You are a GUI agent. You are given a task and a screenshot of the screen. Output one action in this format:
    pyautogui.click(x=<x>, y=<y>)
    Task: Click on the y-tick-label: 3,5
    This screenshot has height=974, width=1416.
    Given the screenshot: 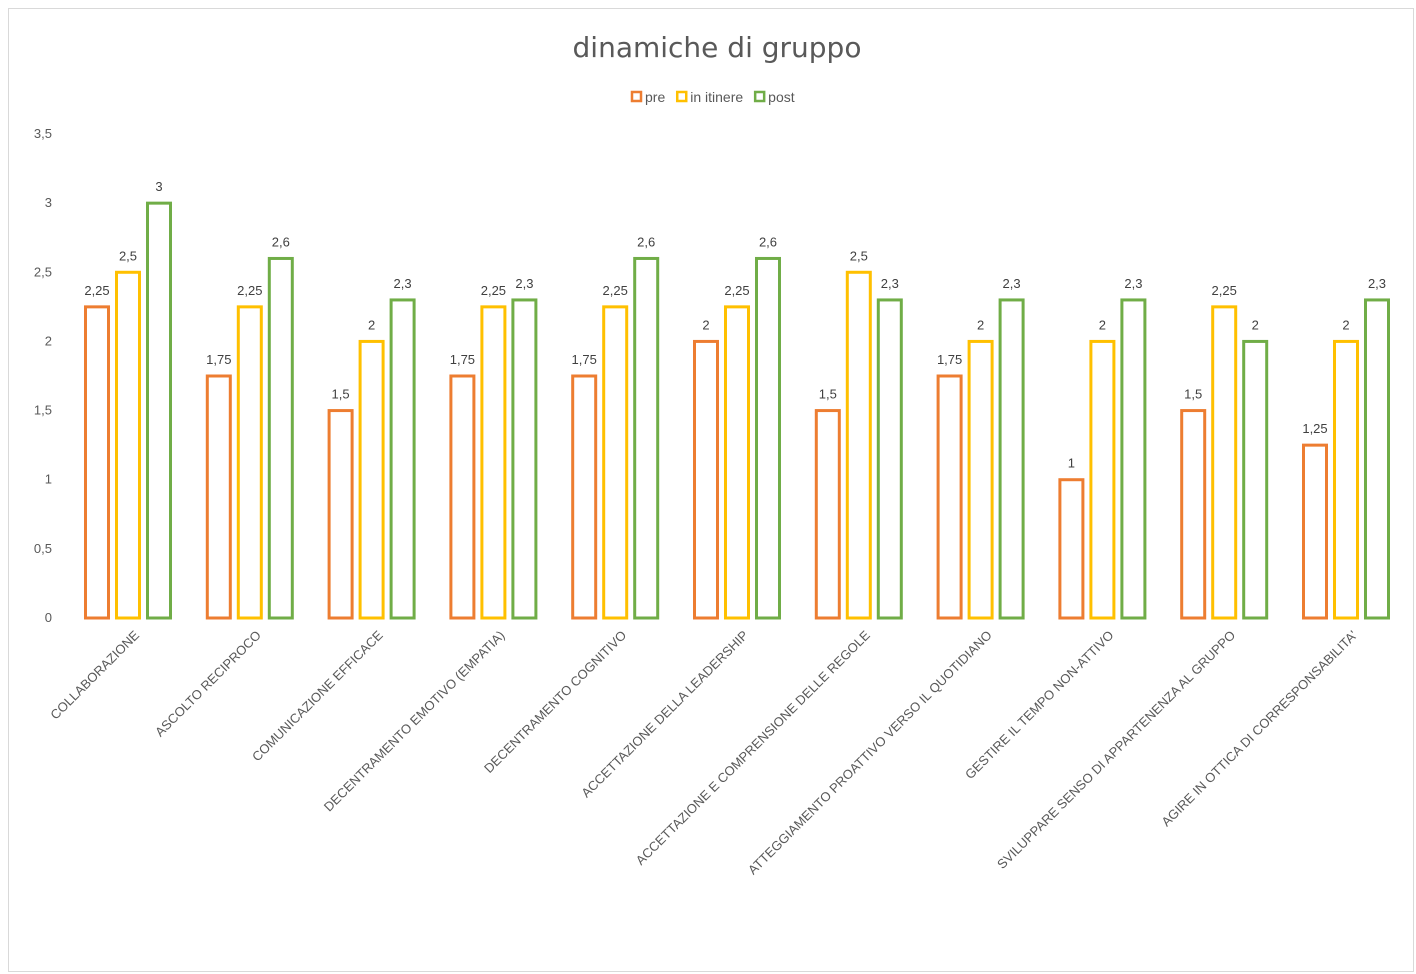 What is the action you would take?
    pyautogui.click(x=43, y=133)
    